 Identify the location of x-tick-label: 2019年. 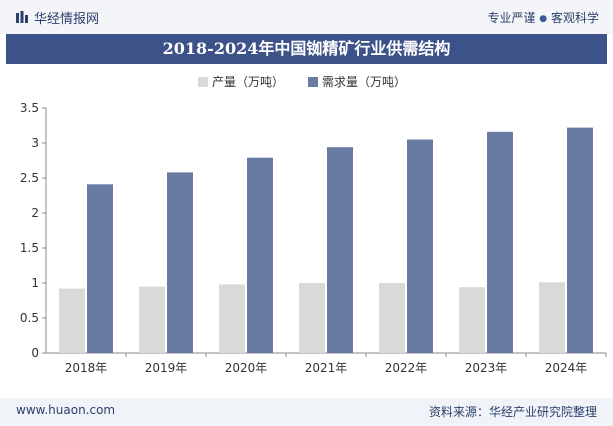
(166, 368).